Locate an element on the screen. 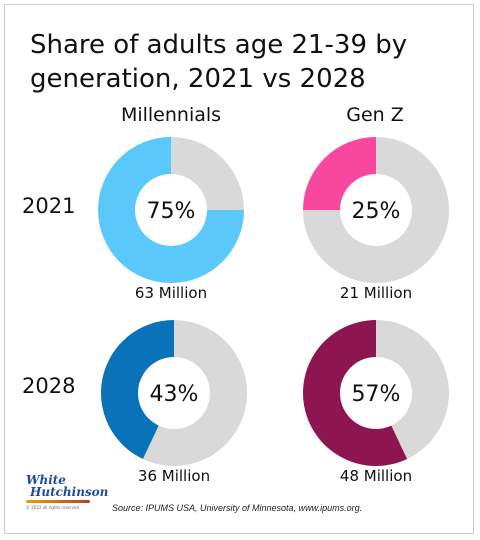 The image size is (480, 540). donut-remainder-gen-z-2028 is located at coordinates (412, 390).